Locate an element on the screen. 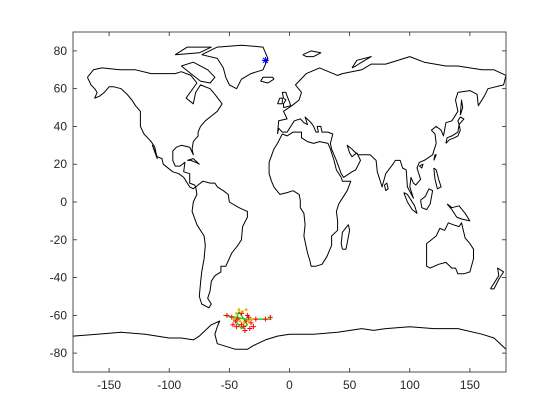  svalbard-coast is located at coordinates (312, 54).